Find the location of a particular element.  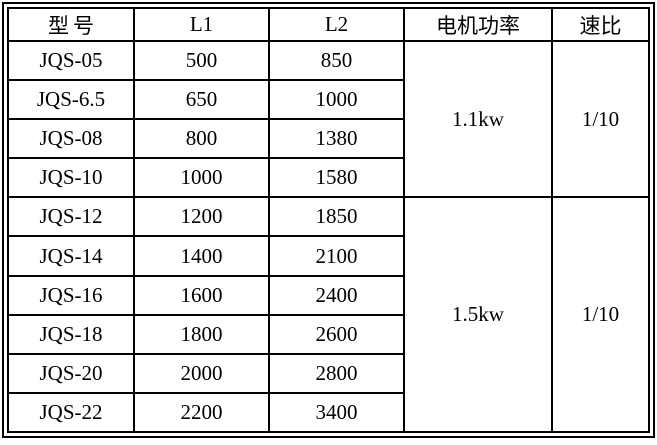

col-header-l2: L2 is located at coordinates (336, 24).